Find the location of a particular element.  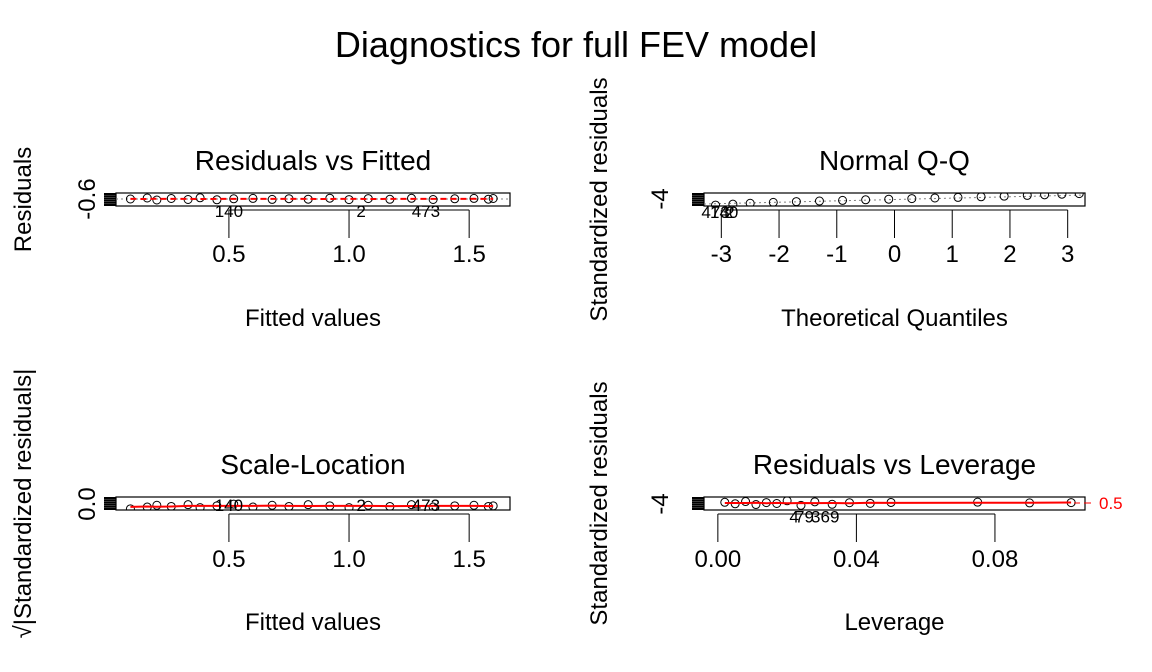

y-axis-label: Residuals is located at coordinates (23, 199).